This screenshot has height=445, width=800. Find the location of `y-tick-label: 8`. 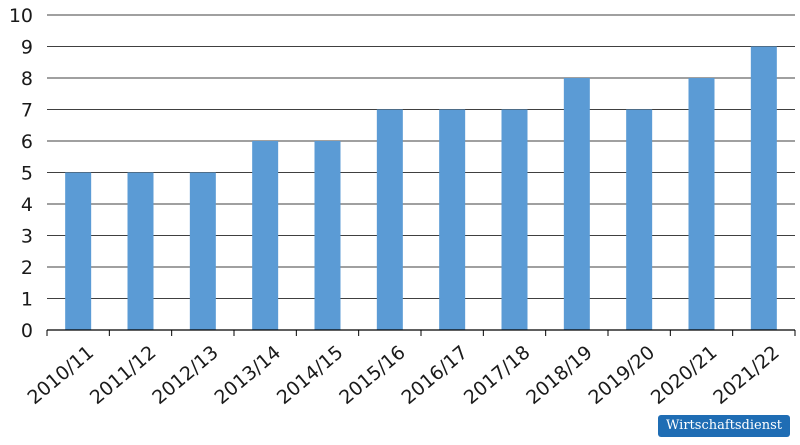

y-tick-label: 8 is located at coordinates (27, 79).